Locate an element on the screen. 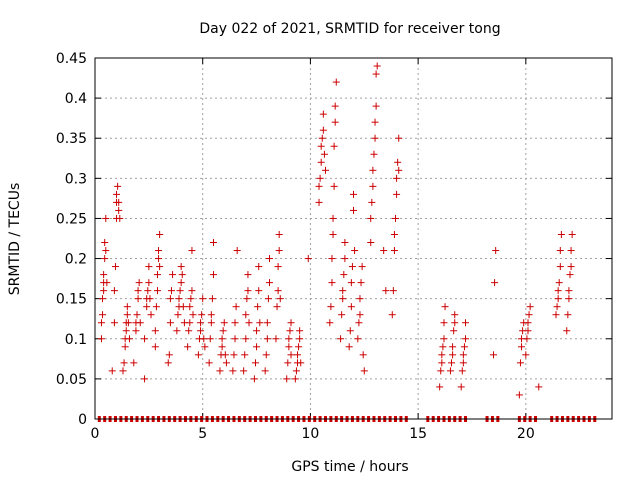 Image resolution: width=640 pixels, height=480 pixels. x-tick-label: 10 is located at coordinates (311, 434).